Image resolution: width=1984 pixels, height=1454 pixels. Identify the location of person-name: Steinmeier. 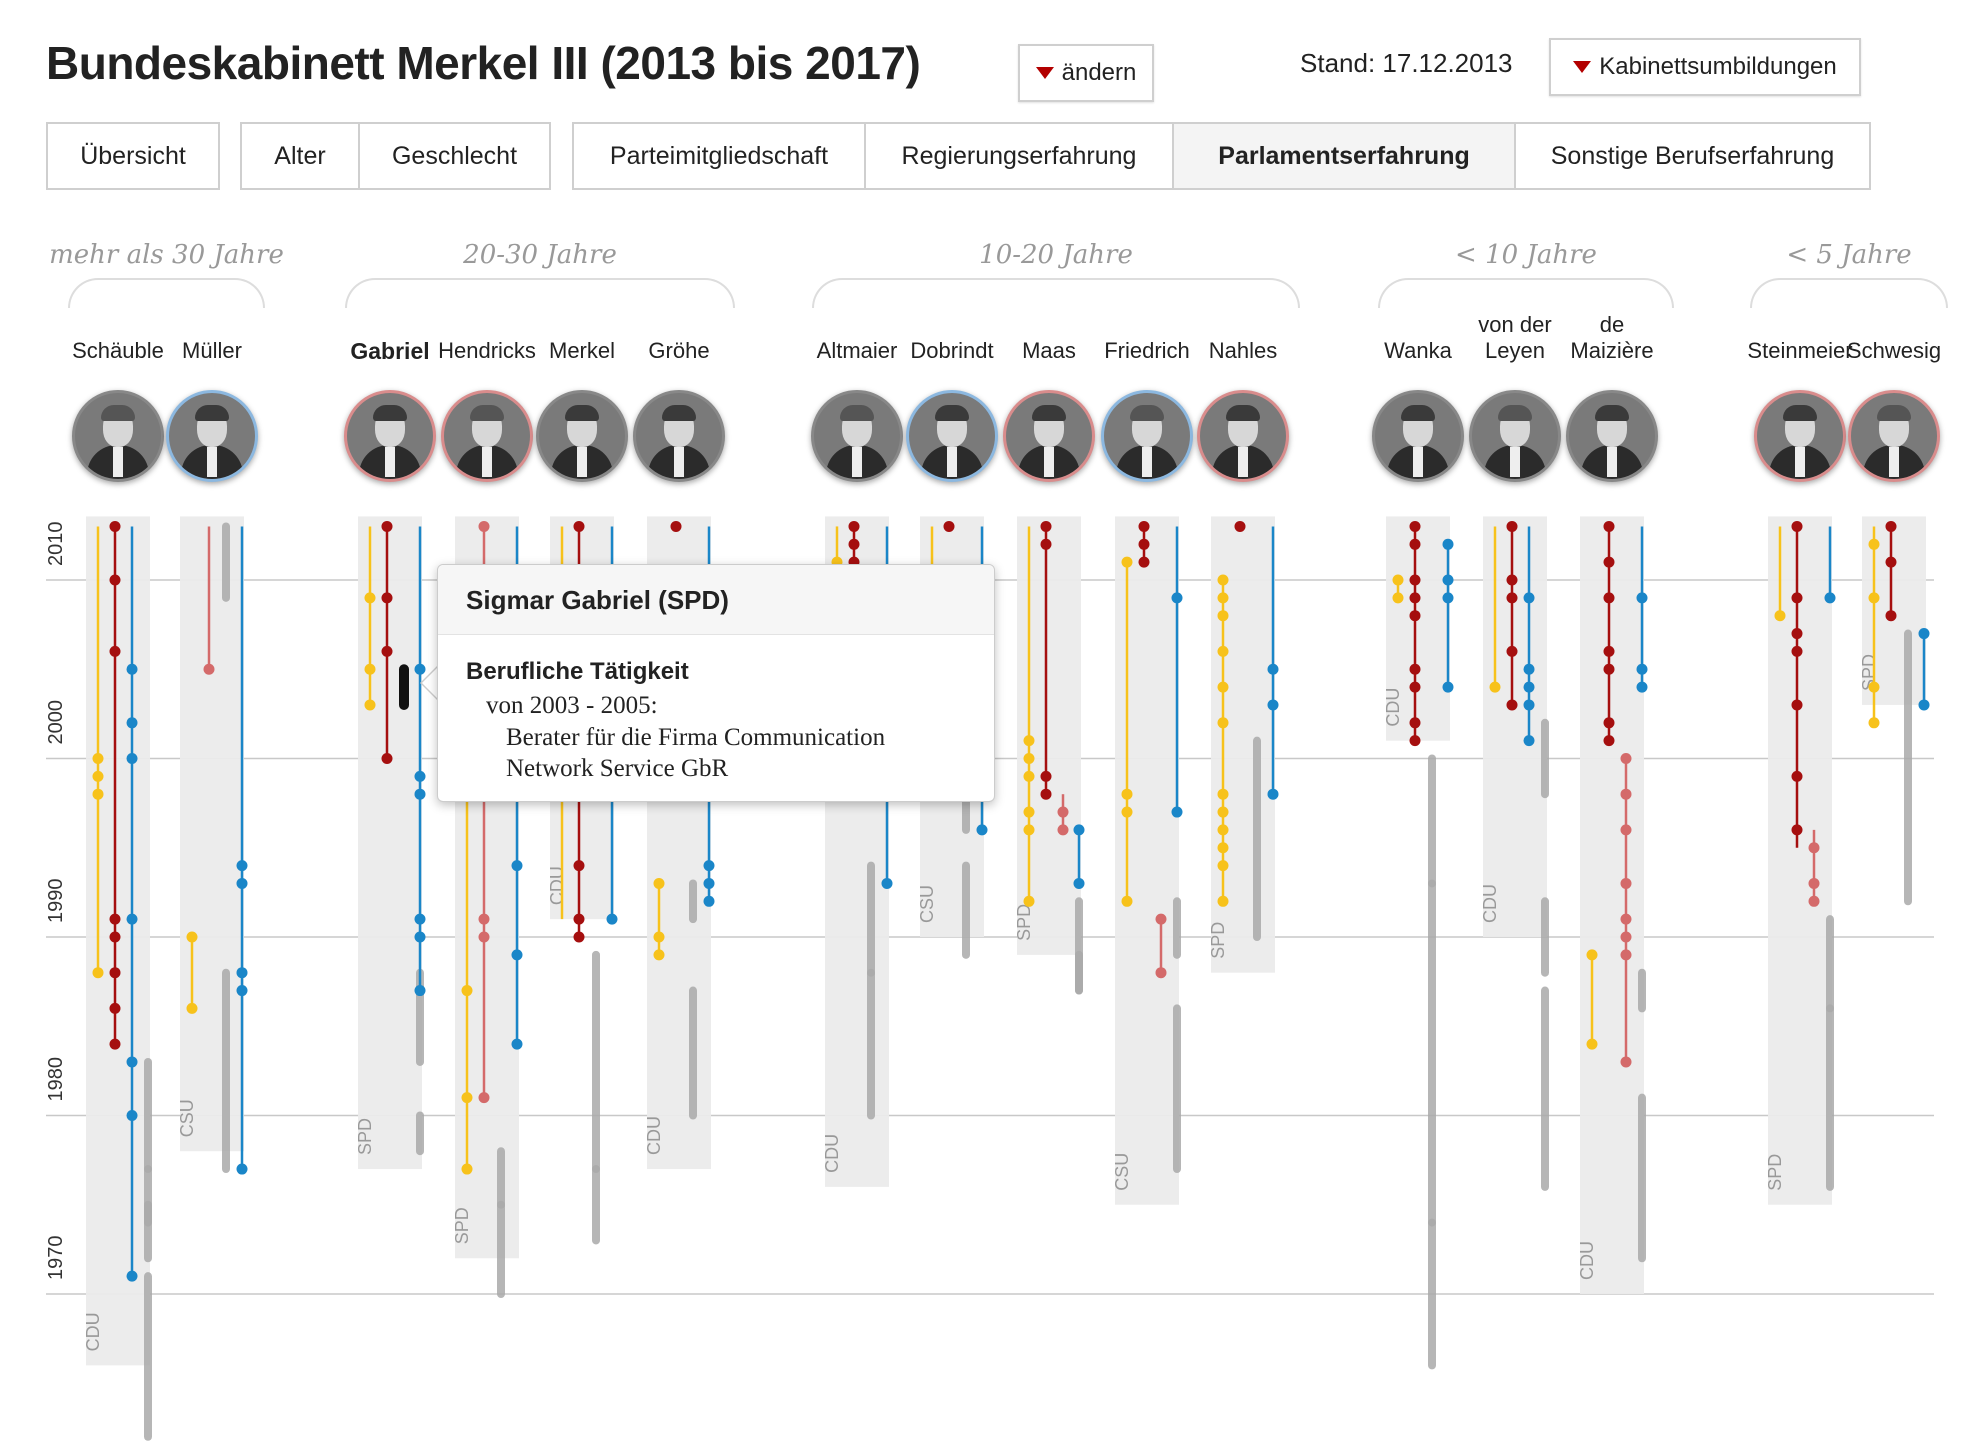
(1800, 350).